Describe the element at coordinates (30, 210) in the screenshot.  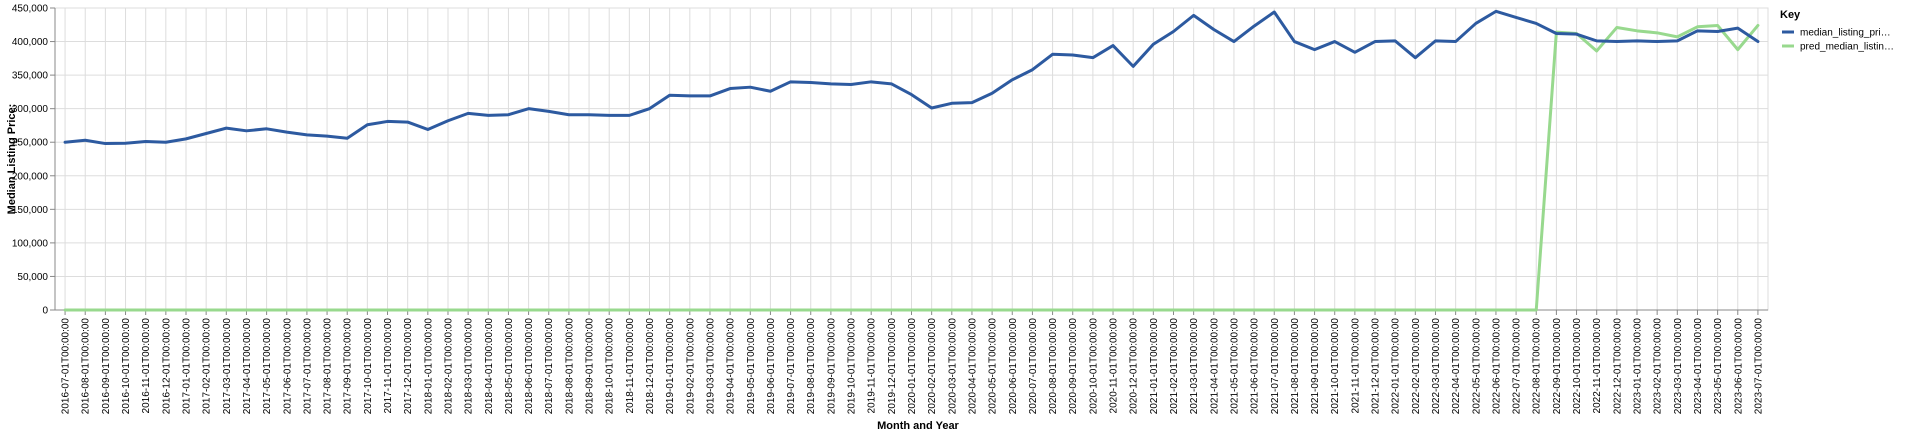
I see `y-tick-label: 150,000` at that location.